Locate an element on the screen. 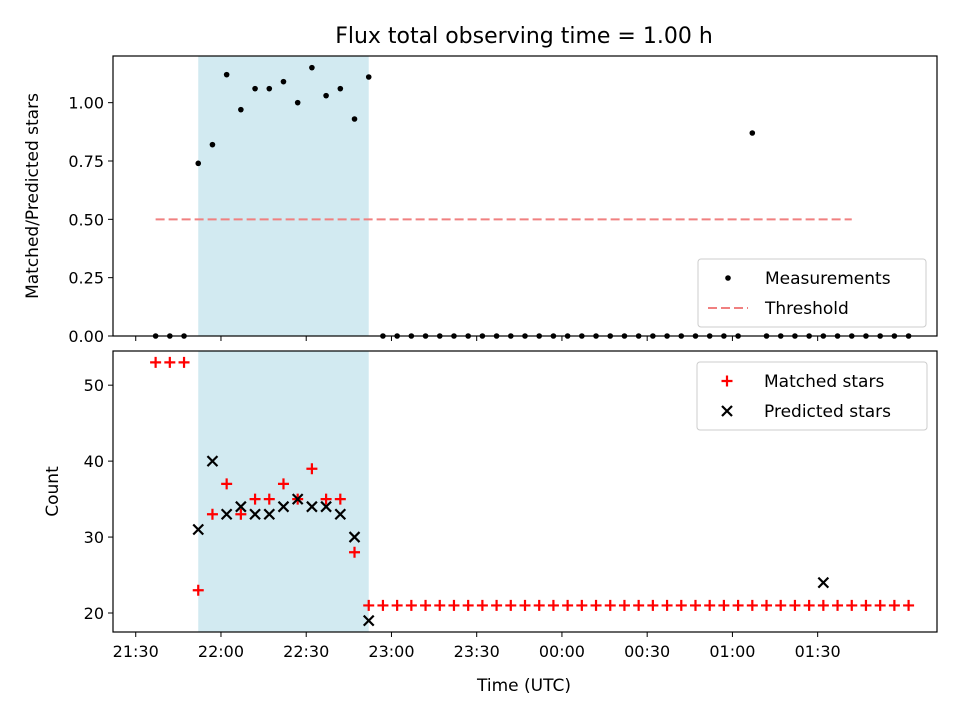 The height and width of the screenshot is (720, 960). count-panel-y-tick-label: 20 is located at coordinates (94, 613).